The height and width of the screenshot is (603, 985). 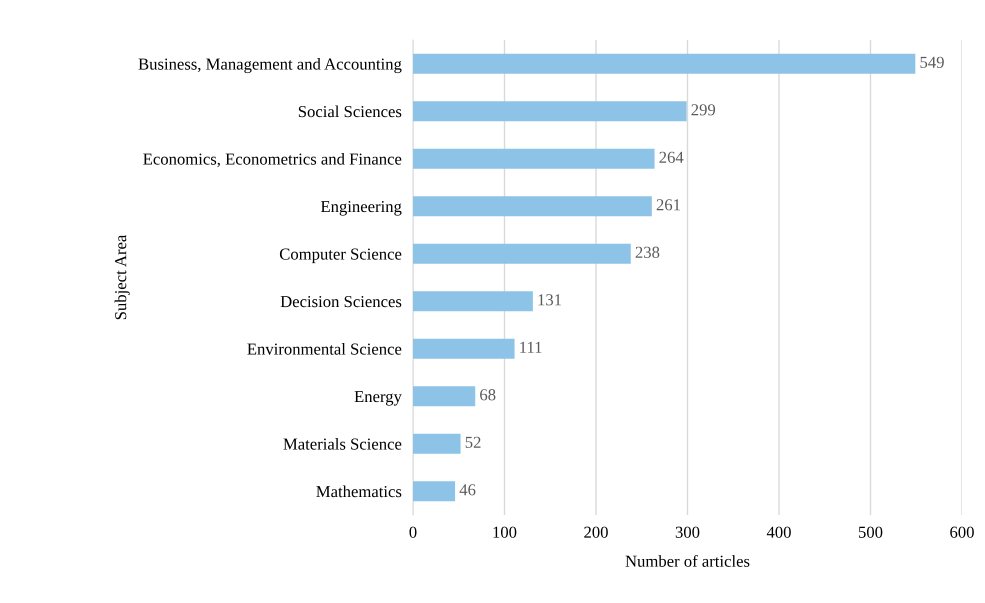 What do you see at coordinates (272, 160) in the screenshot?
I see `y-tick-label: Economics, Econometrics and Finance` at bounding box center [272, 160].